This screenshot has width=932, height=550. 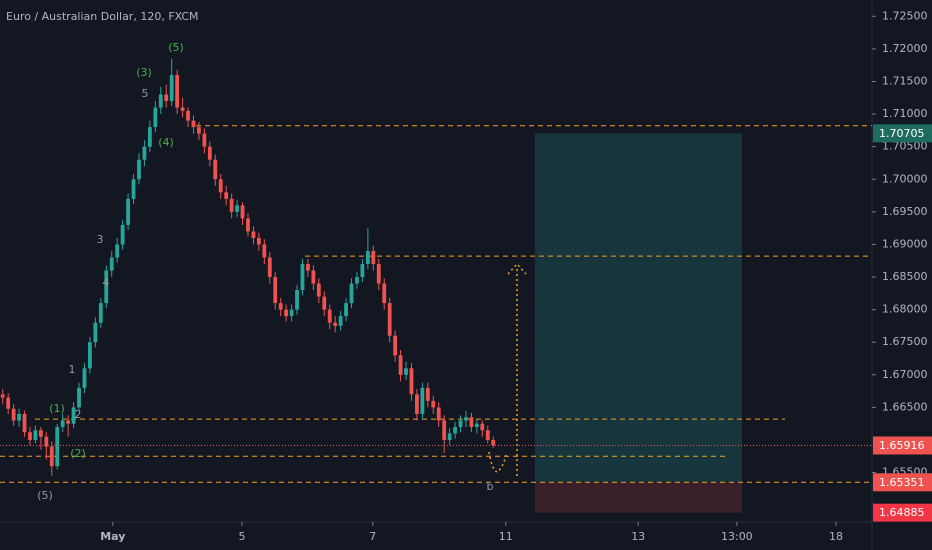 I want to click on y-tick-label: 1.66500, so click(x=905, y=406).